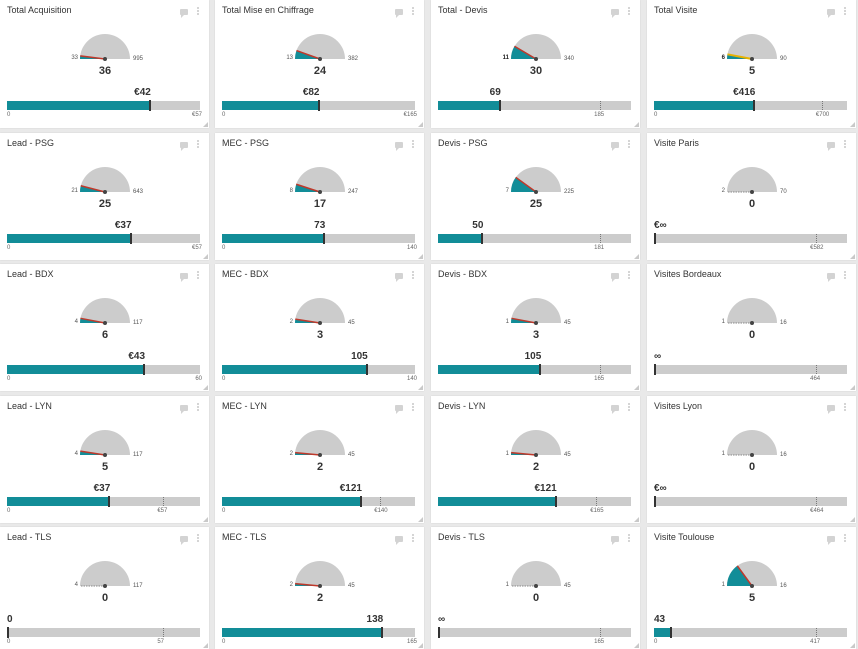 The height and width of the screenshot is (649, 858). I want to click on gauge-max-label: 225, so click(569, 192).